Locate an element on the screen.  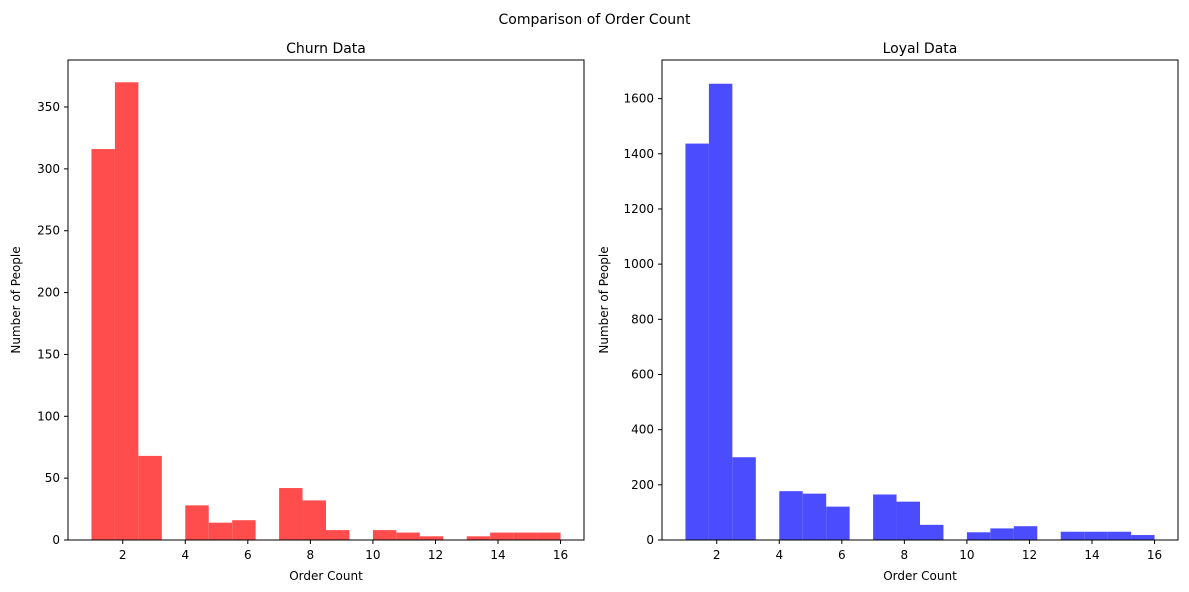
chart-1-x-tick-label: 16 is located at coordinates (1154, 555).